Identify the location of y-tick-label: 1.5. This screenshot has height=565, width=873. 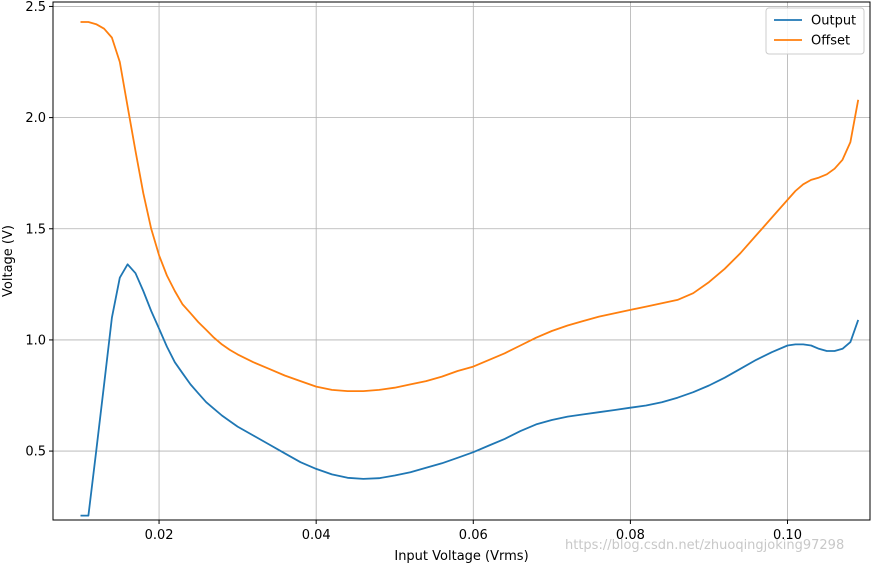
(35, 229).